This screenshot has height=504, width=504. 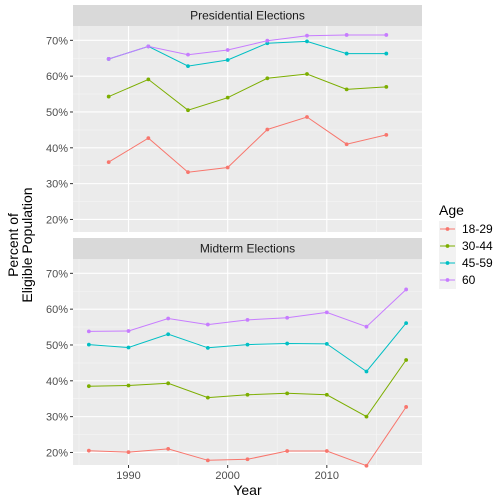 What do you see at coordinates (477, 263) in the screenshot?
I see `legend-label: 45-59` at bounding box center [477, 263].